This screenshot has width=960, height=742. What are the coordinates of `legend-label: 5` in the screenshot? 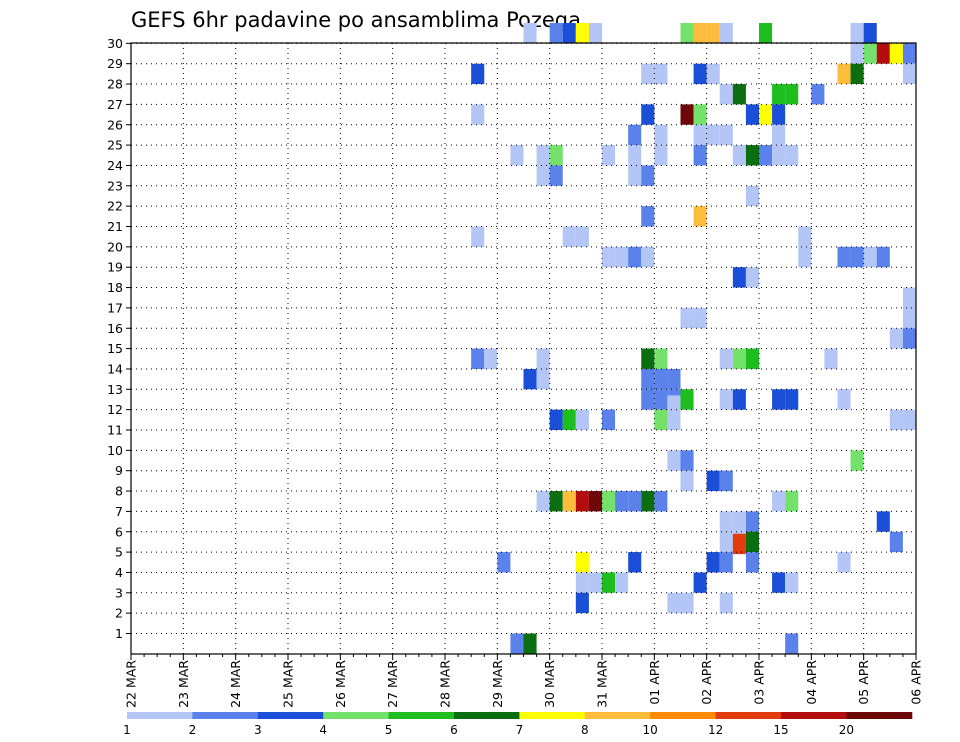 It's located at (389, 730).